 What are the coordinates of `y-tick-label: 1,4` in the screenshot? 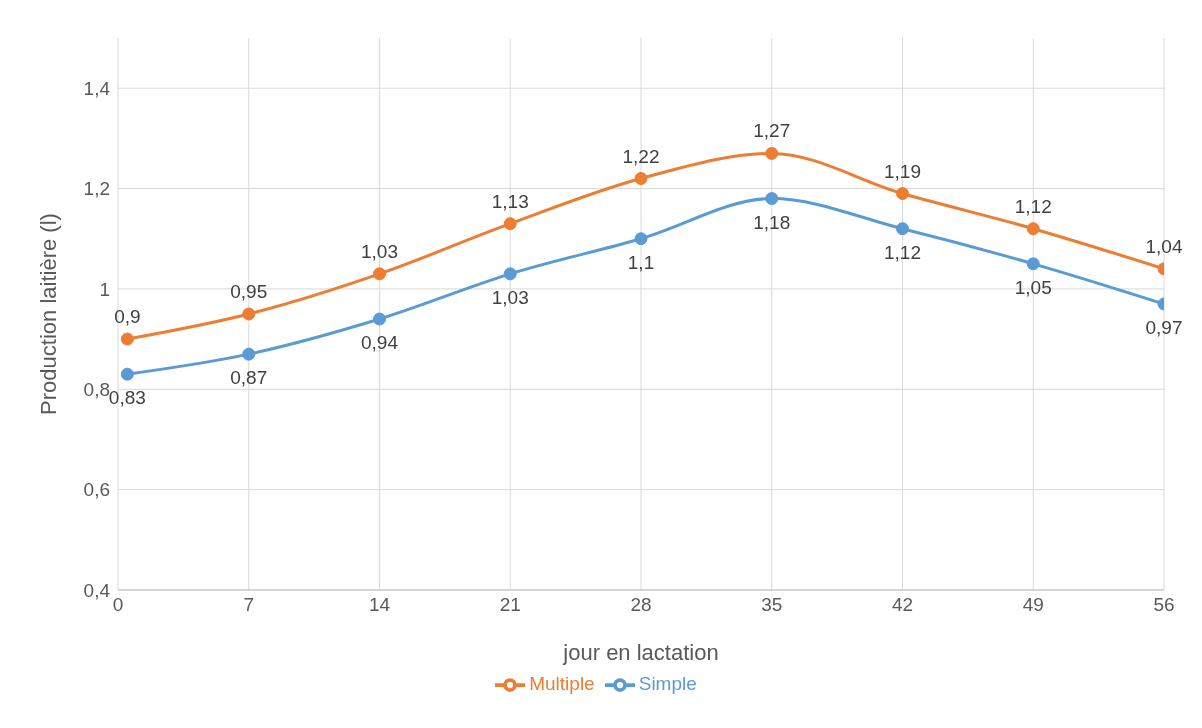 It's located at (97, 88).